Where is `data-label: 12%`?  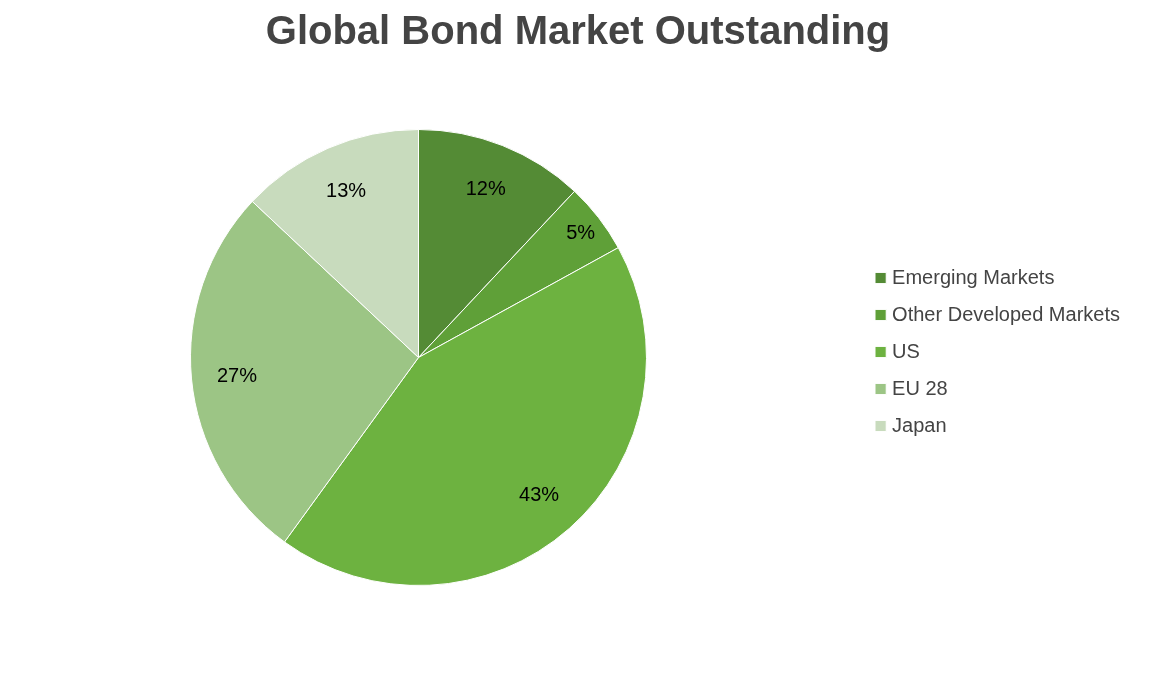 data-label: 12% is located at coordinates (485, 187).